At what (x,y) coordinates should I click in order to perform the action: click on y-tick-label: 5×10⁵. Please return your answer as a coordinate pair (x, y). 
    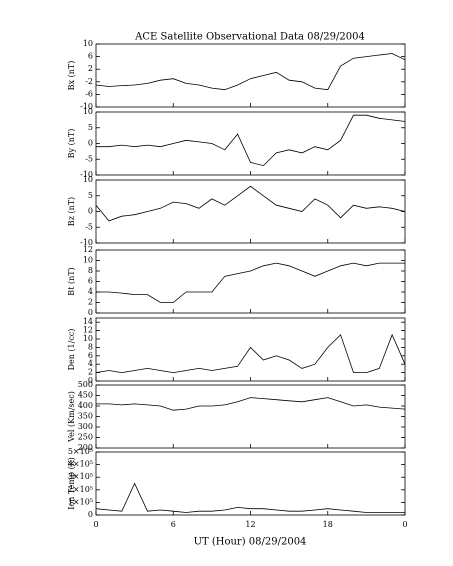
    Looking at the image, I should click on (80, 451).